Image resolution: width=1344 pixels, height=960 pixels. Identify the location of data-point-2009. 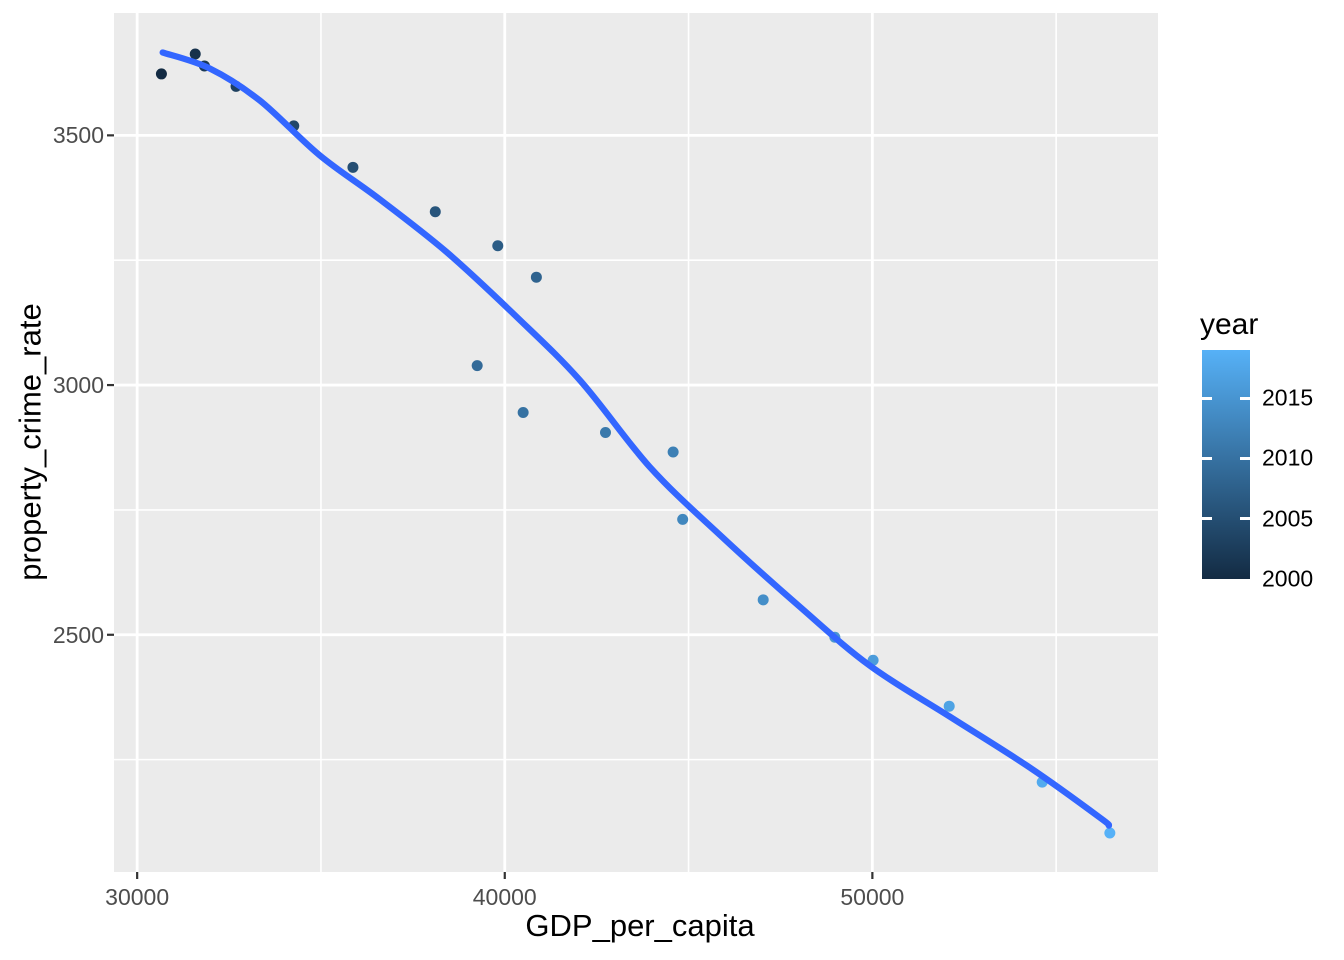
(477, 366).